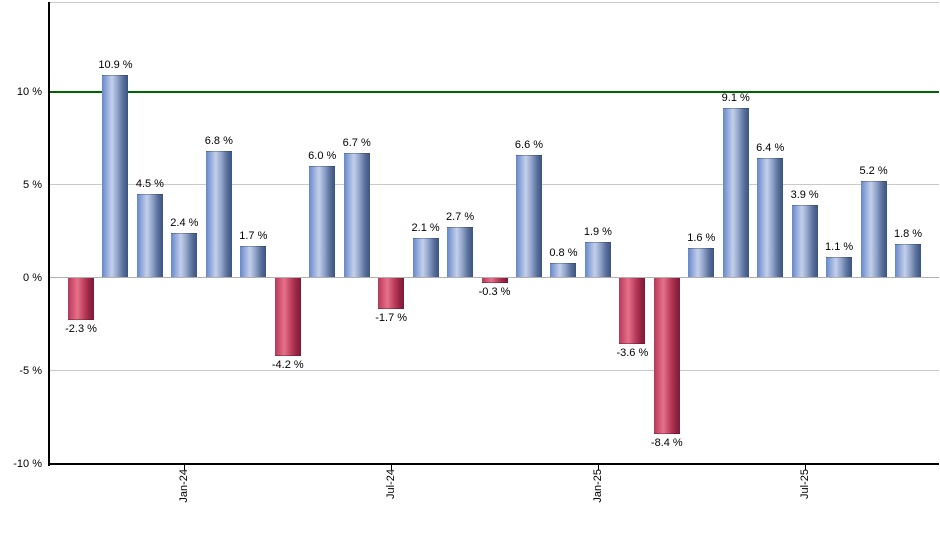 This screenshot has height=550, width=940. I want to click on bar-value-label: 6.4 %, so click(770, 148).